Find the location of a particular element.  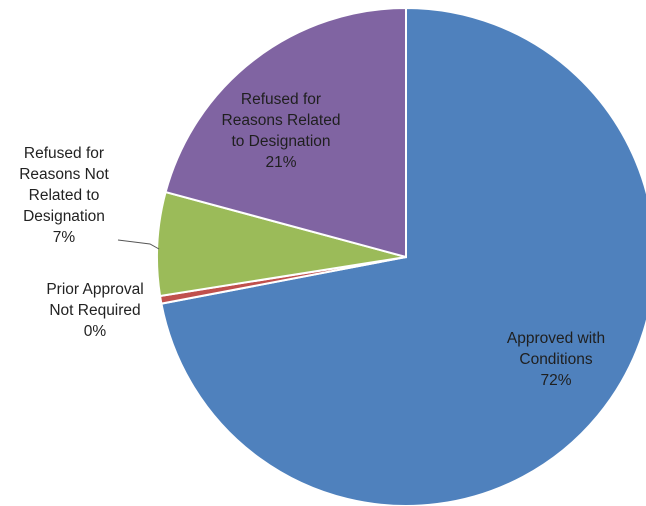

slice-label-line: to Designation is located at coordinates (280, 141).